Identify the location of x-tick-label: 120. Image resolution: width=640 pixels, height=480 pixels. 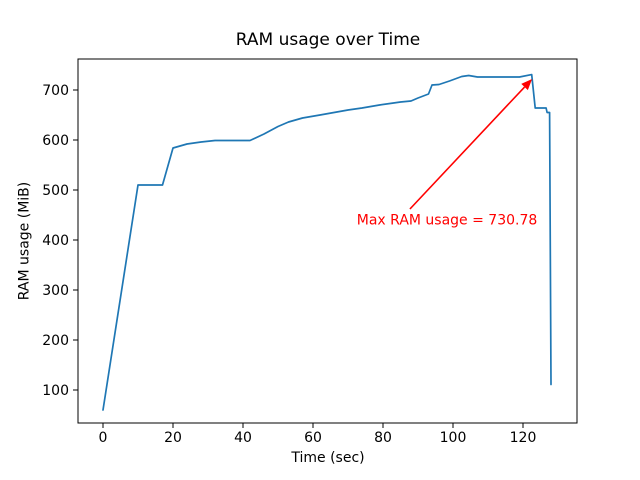
(523, 438).